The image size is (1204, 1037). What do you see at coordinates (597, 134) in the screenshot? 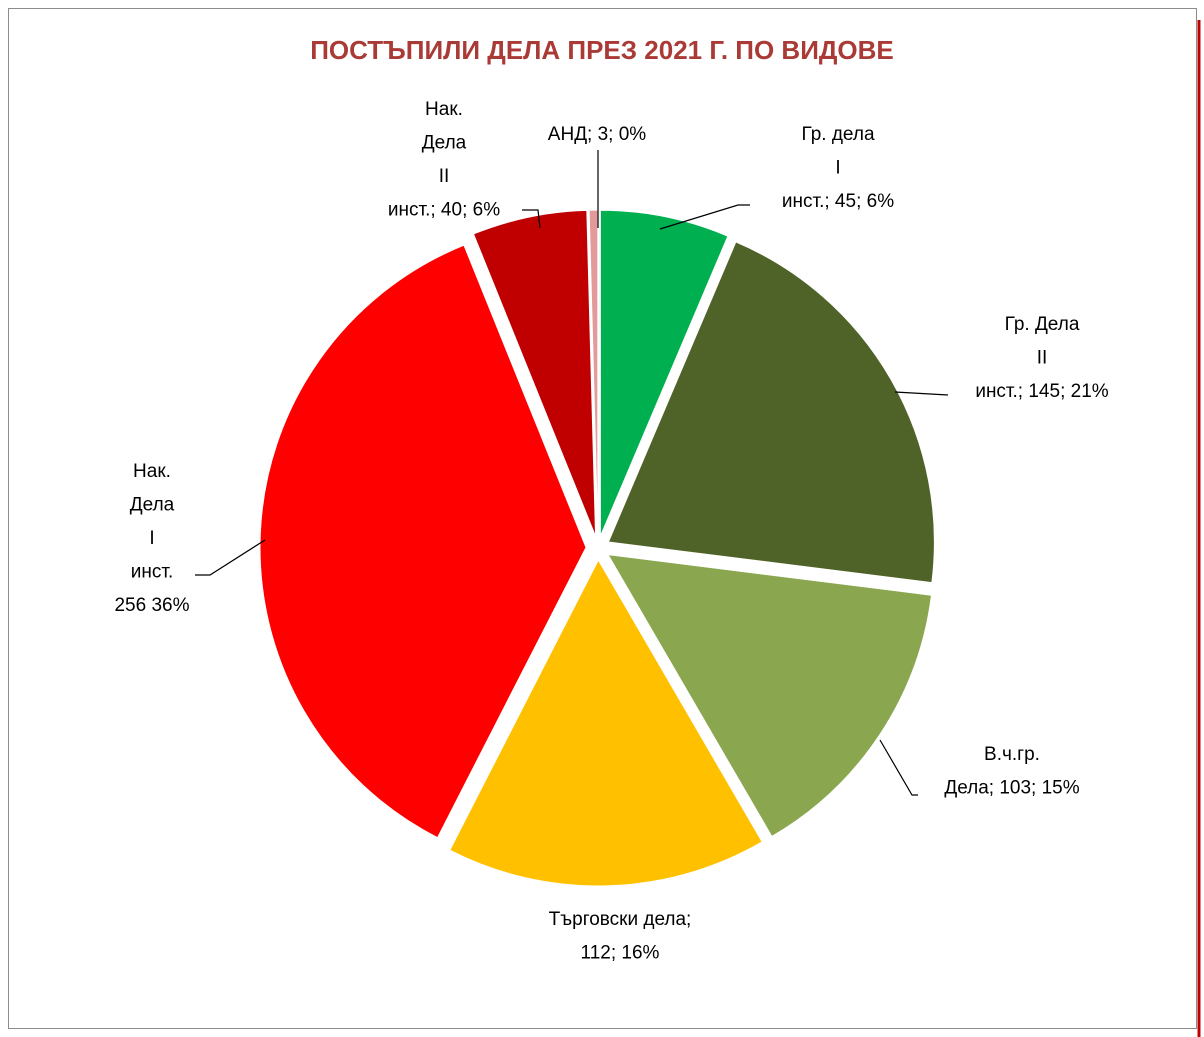
I see `data-label: АНД; 3; 0%` at bounding box center [597, 134].